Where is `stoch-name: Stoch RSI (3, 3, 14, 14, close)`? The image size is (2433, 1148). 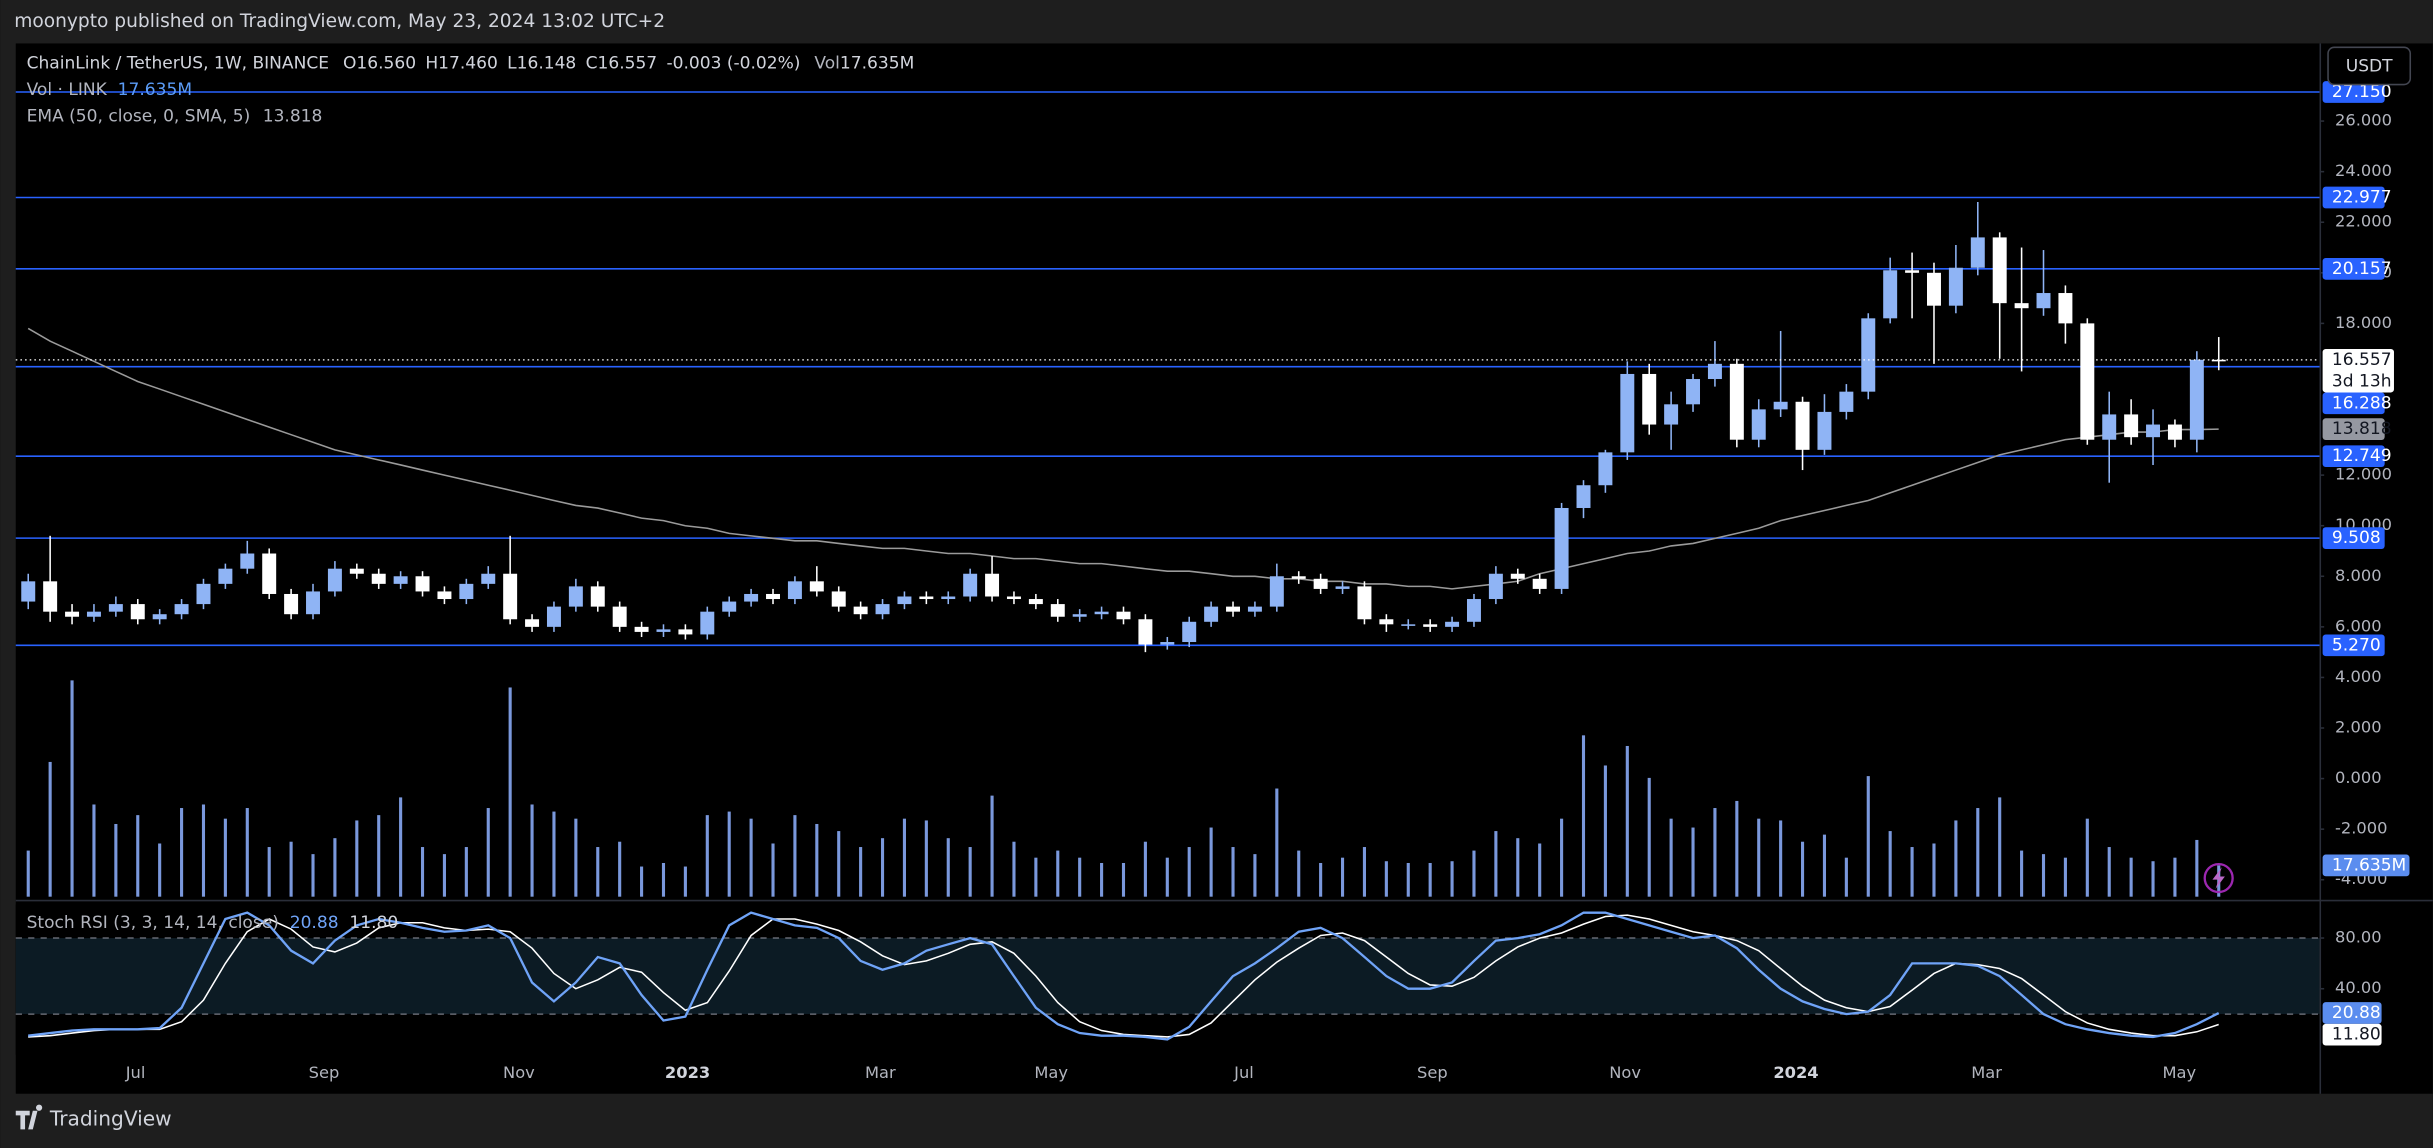
stoch-name: Stoch RSI (3, 3, 14, 14, close) is located at coordinates (153, 923).